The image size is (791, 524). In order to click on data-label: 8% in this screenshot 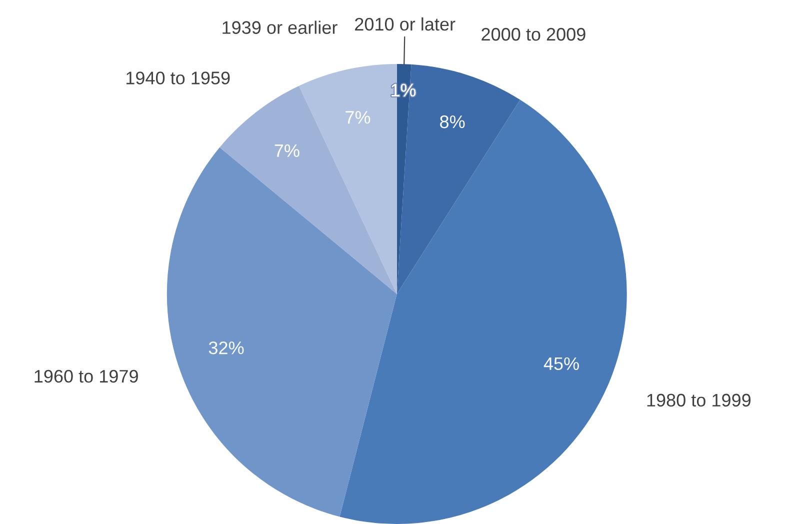, I will do `click(452, 121)`.